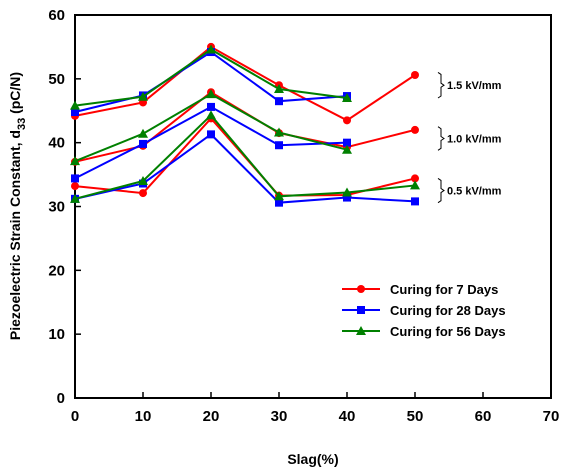 The width and height of the screenshot is (569, 472). What do you see at coordinates (22, 124) in the screenshot?
I see `y-axis-title-sub: 33` at bounding box center [22, 124].